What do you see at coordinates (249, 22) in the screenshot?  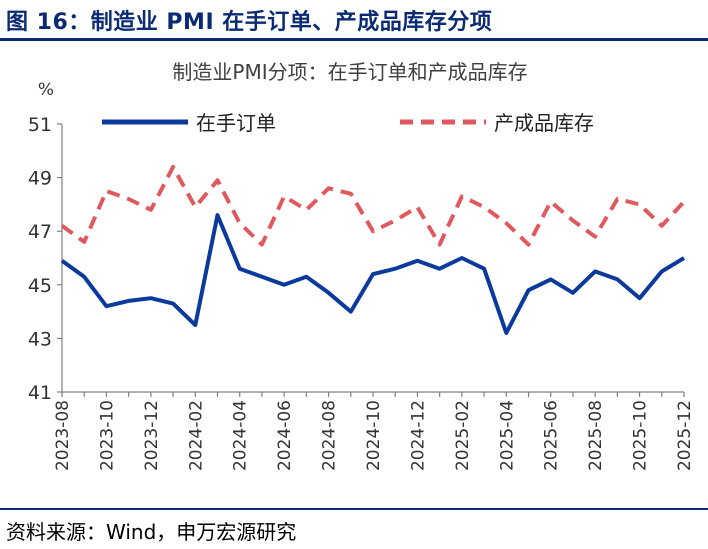 I see `figure-title: 图 16：制造业 PMI 在手订单、产成品库存分项` at bounding box center [249, 22].